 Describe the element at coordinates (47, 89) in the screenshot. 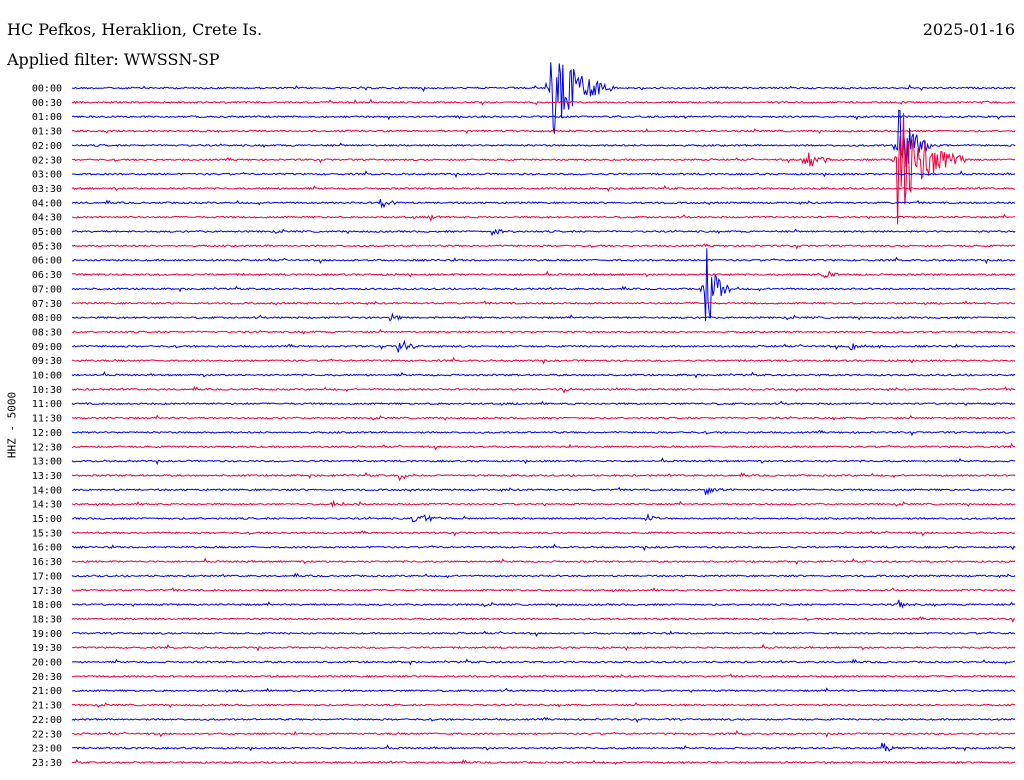

I see `row-label: 00:00` at that location.